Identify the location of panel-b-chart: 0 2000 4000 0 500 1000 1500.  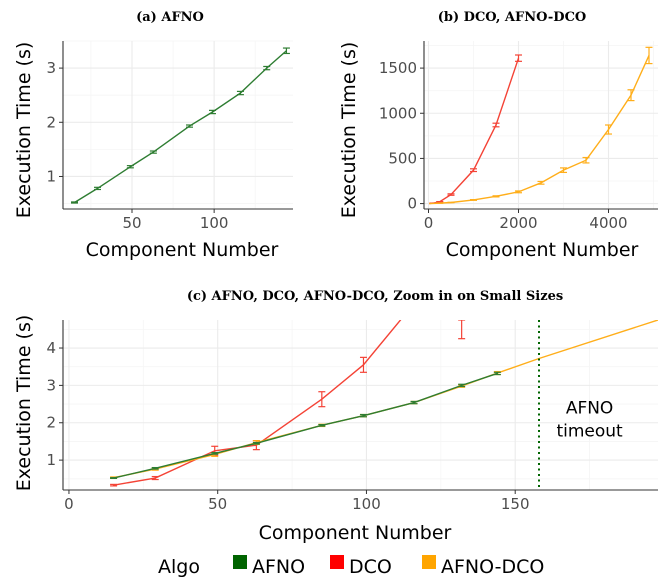
(518, 136).